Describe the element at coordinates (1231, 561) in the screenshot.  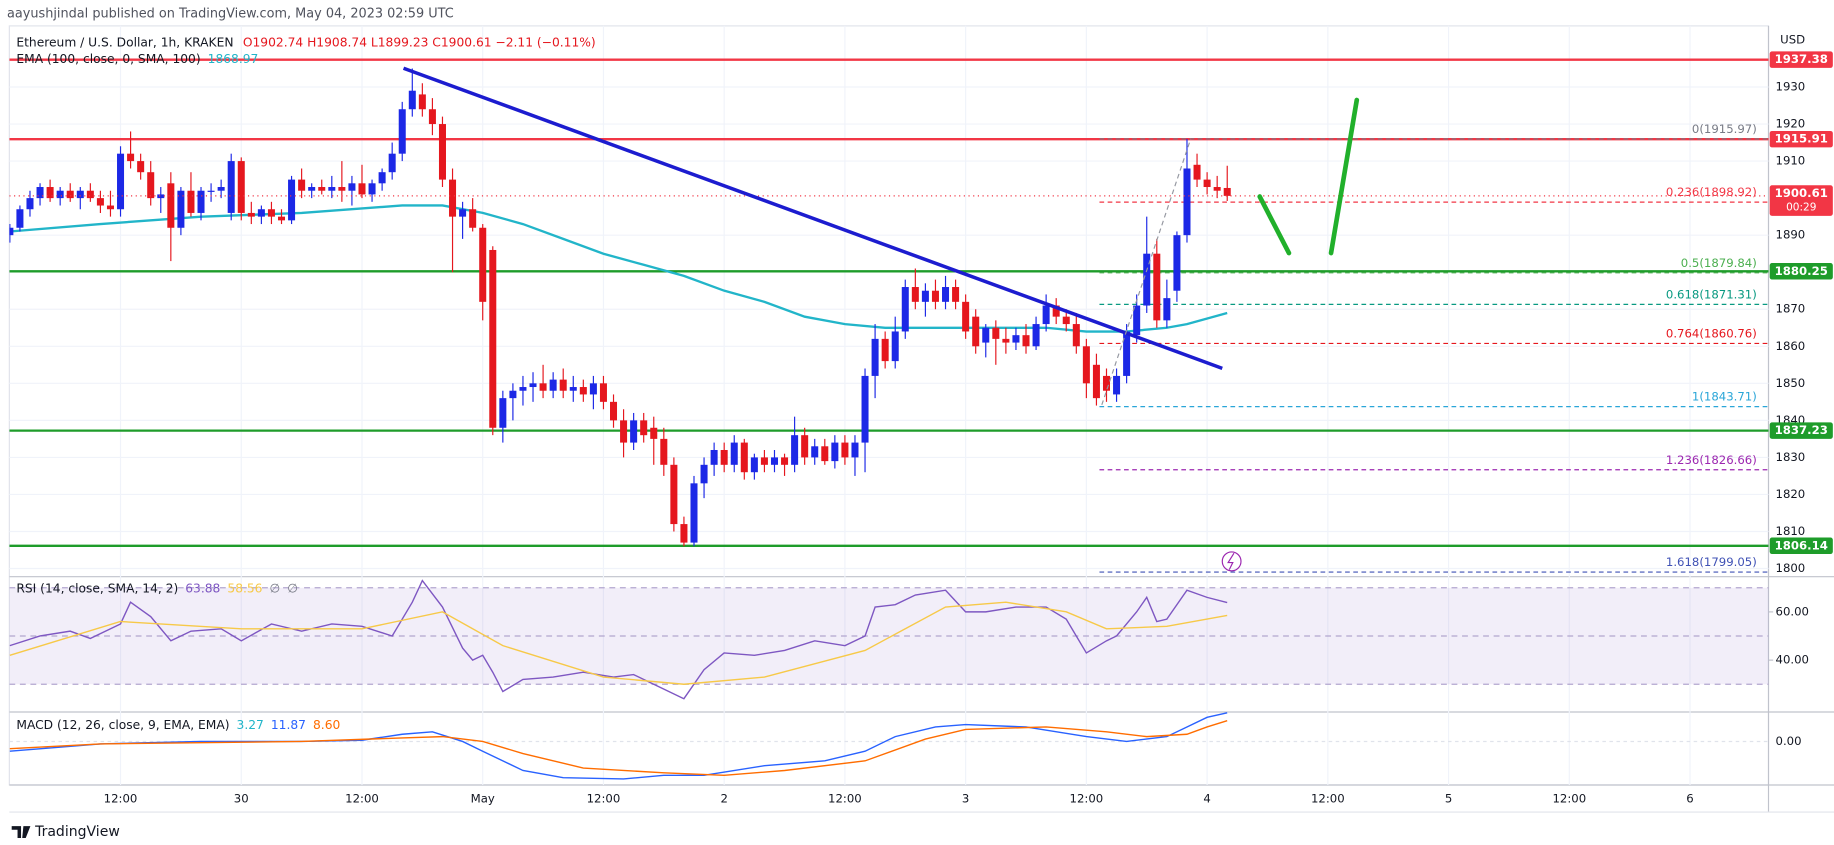
I see `event-icon` at that location.